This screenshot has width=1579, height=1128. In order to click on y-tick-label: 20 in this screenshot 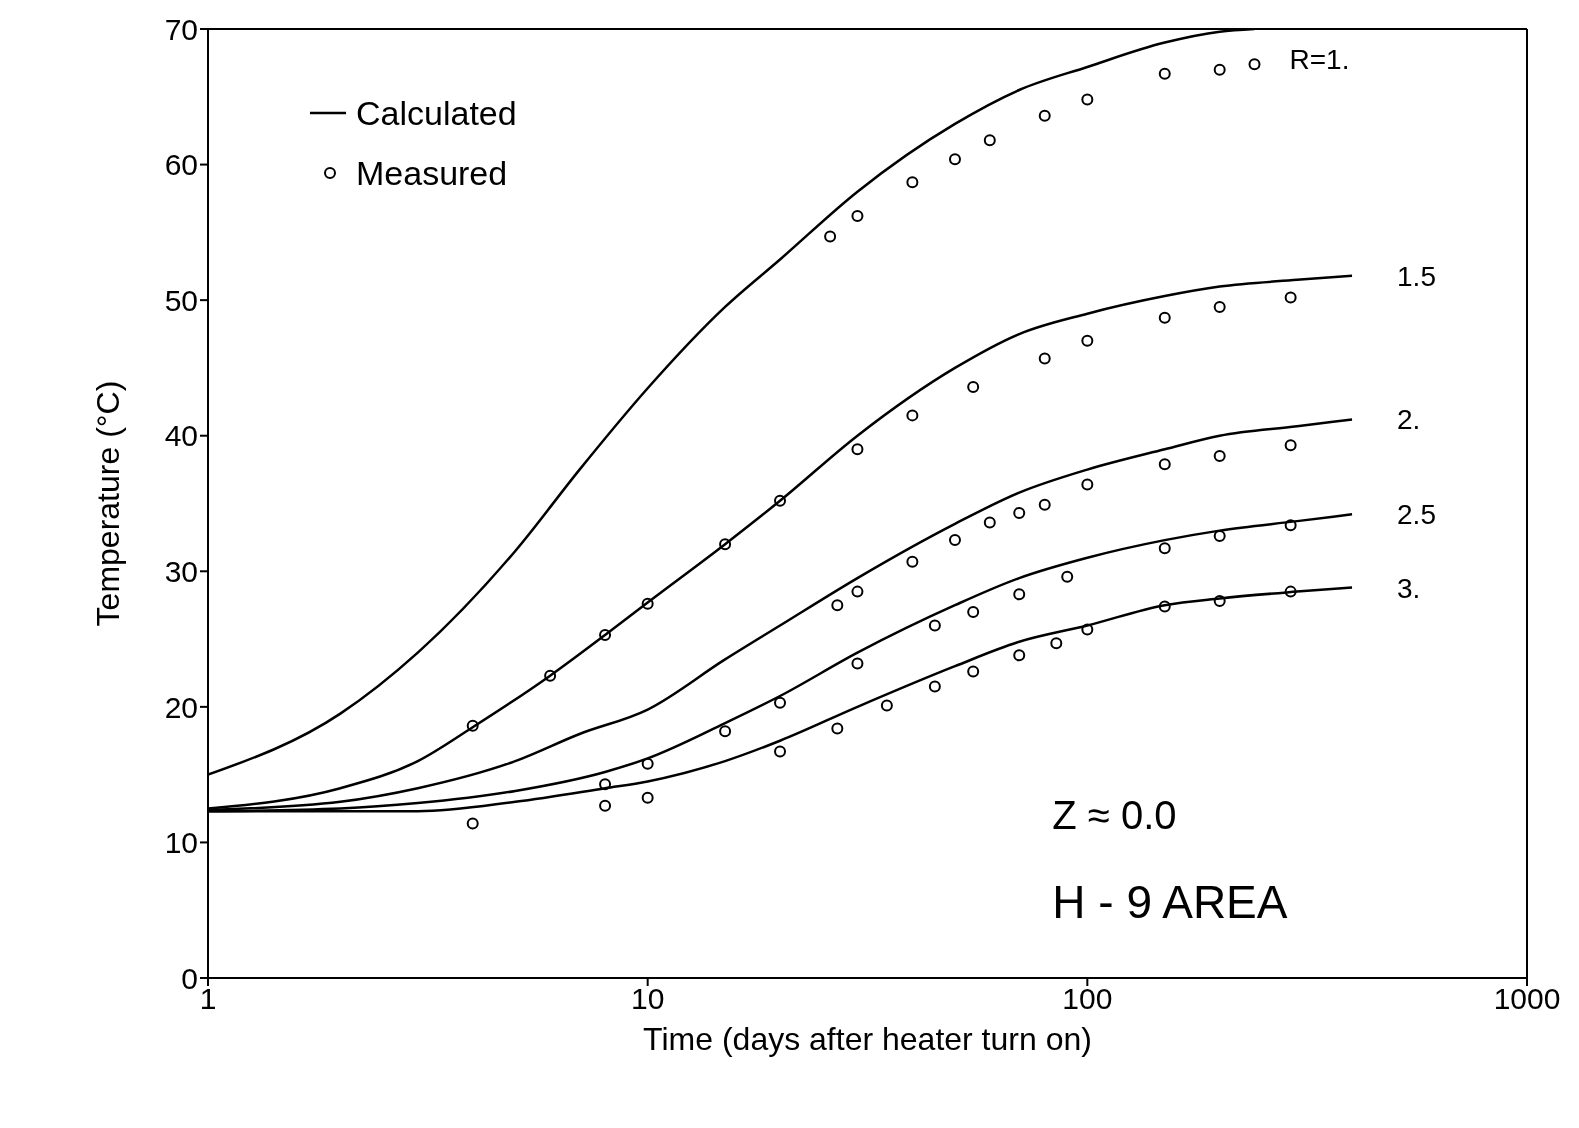, I will do `click(181, 707)`.